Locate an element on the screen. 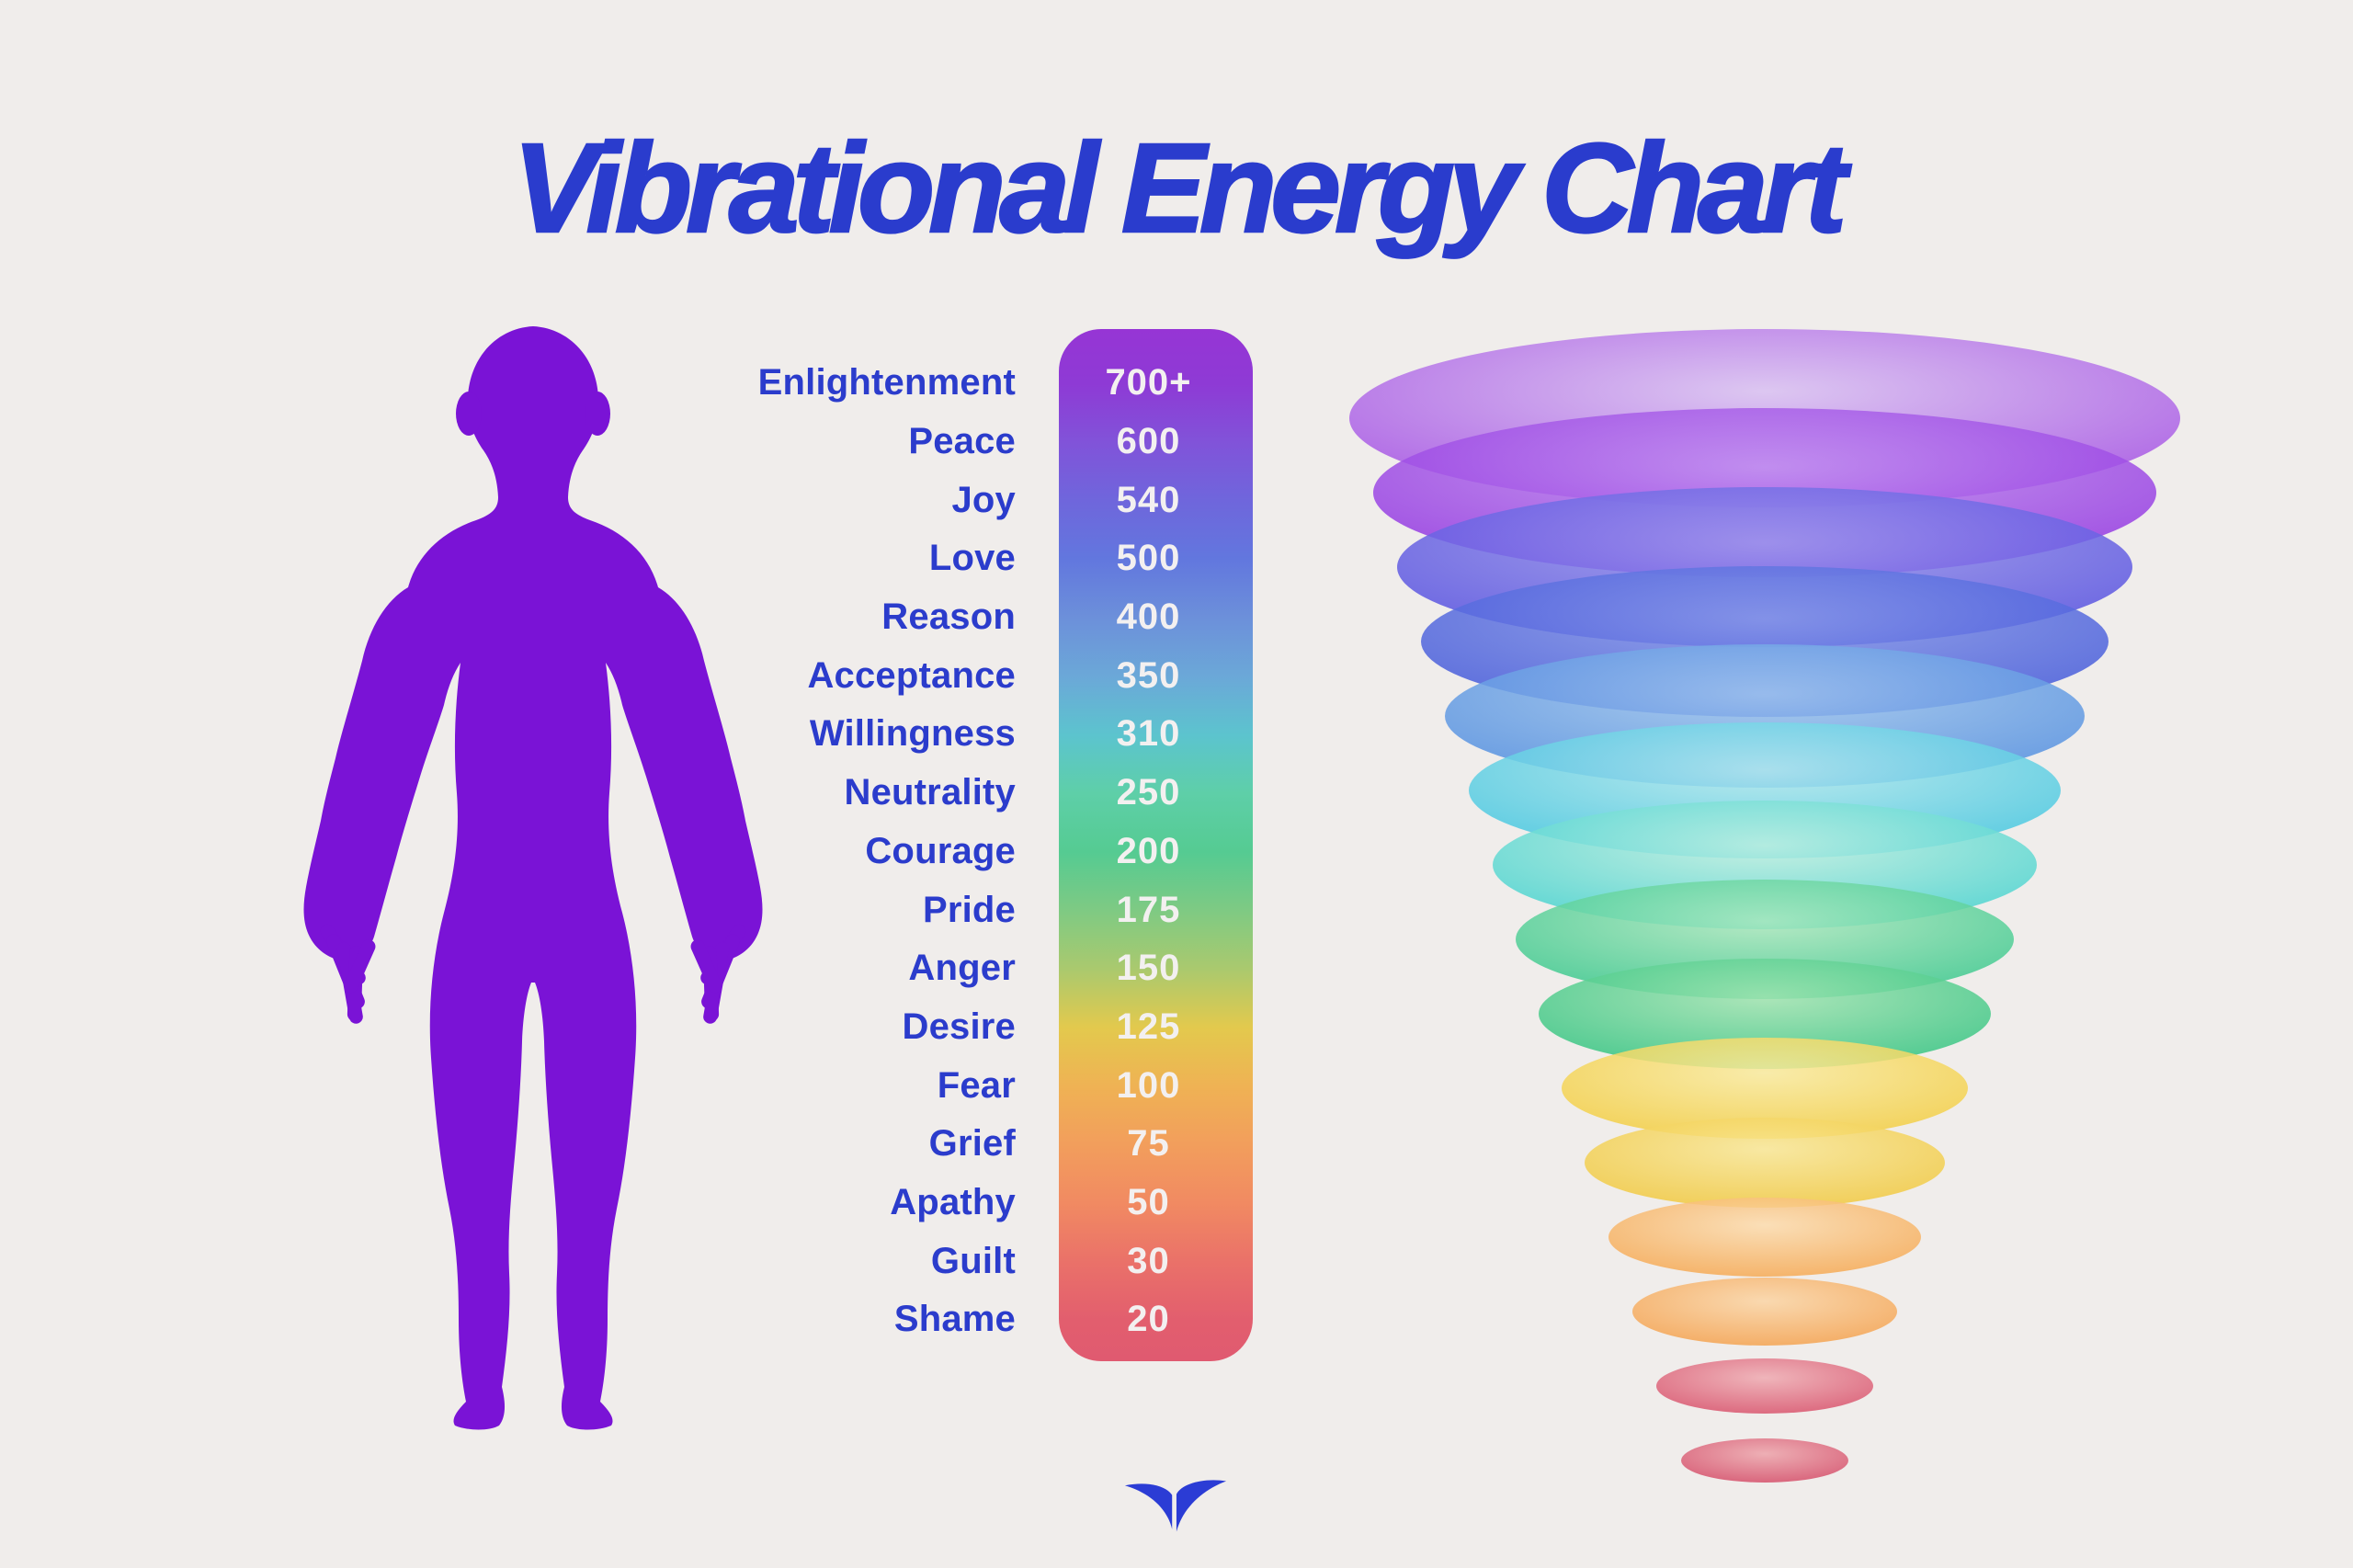 Image resolution: width=2353 pixels, height=1568 pixels. level-value-row: 20 is located at coordinates (1156, 1319).